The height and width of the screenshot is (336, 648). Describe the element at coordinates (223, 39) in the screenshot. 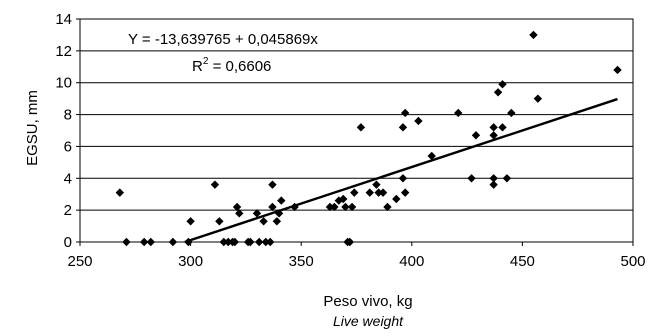

I see `regression-equation: Y = -13,639765 + 0,045869x` at that location.